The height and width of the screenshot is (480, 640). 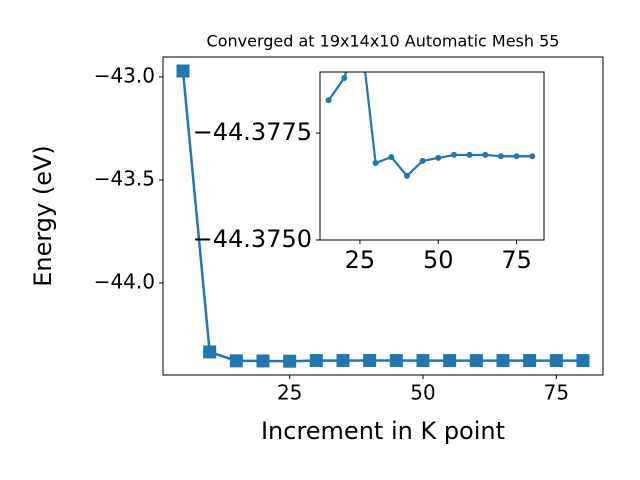 I want to click on plot-area, so click(x=430, y=125).